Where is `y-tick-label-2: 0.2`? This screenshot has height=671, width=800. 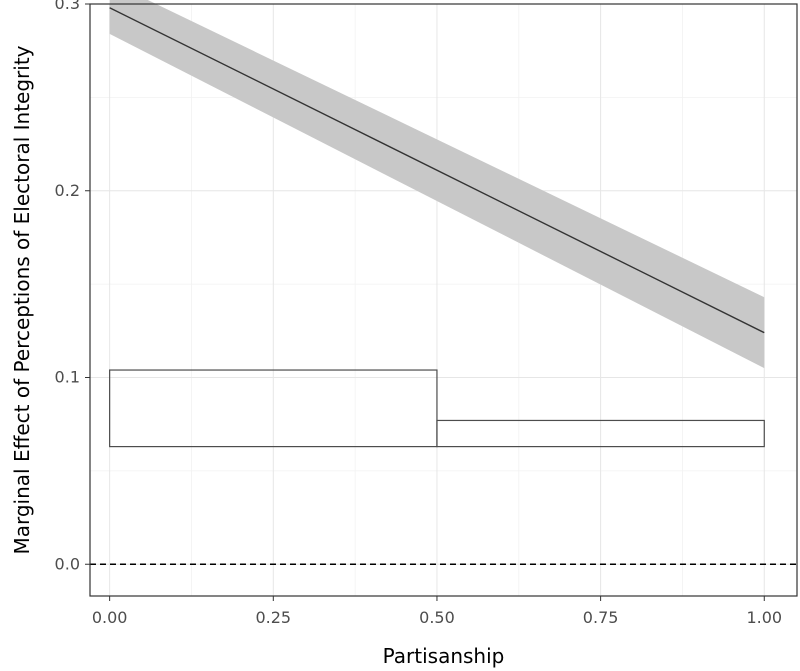
y-tick-label-2: 0.2 is located at coordinates (67, 190).